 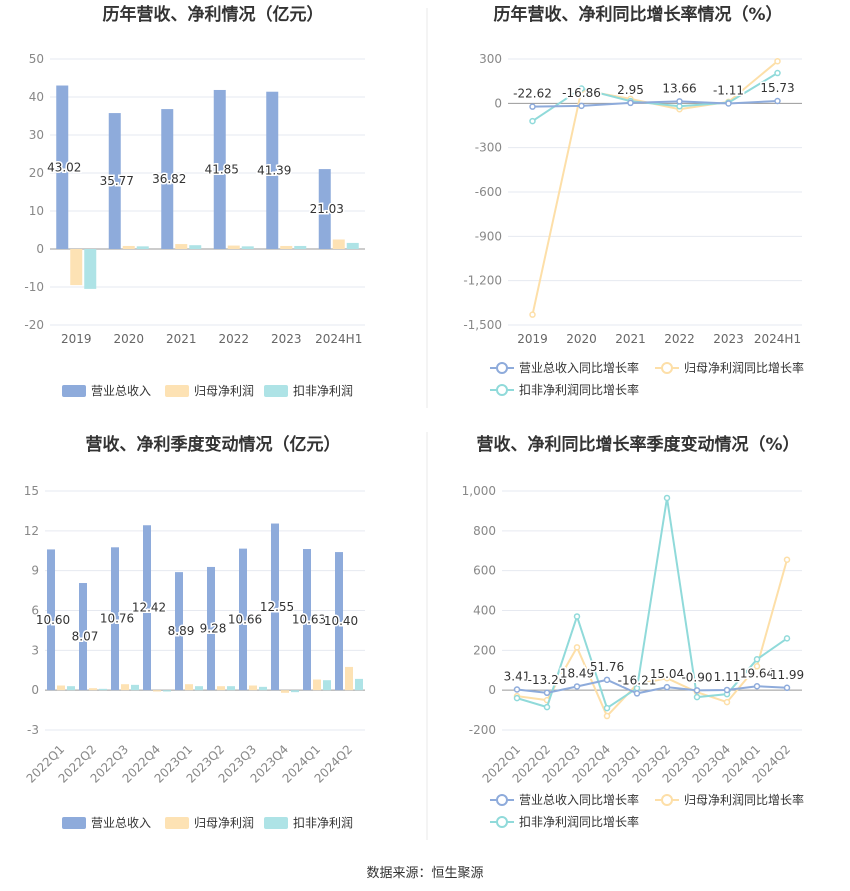 I want to click on chart4-line-revenue, so click(x=652, y=686).